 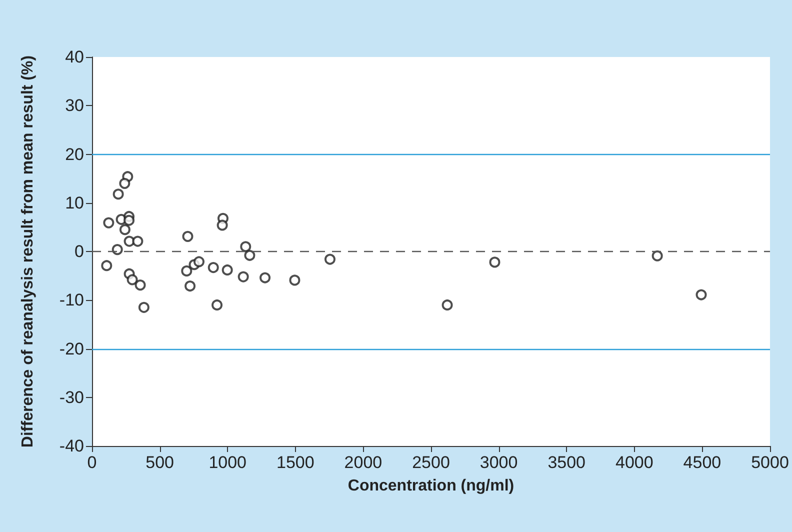 What do you see at coordinates (227, 462) in the screenshot?
I see `x-tick-label: 1000` at bounding box center [227, 462].